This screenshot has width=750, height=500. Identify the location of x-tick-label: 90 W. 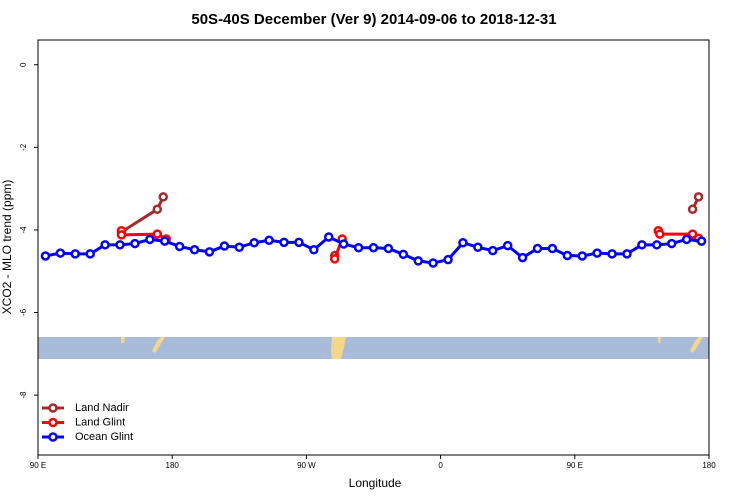
(306, 465).